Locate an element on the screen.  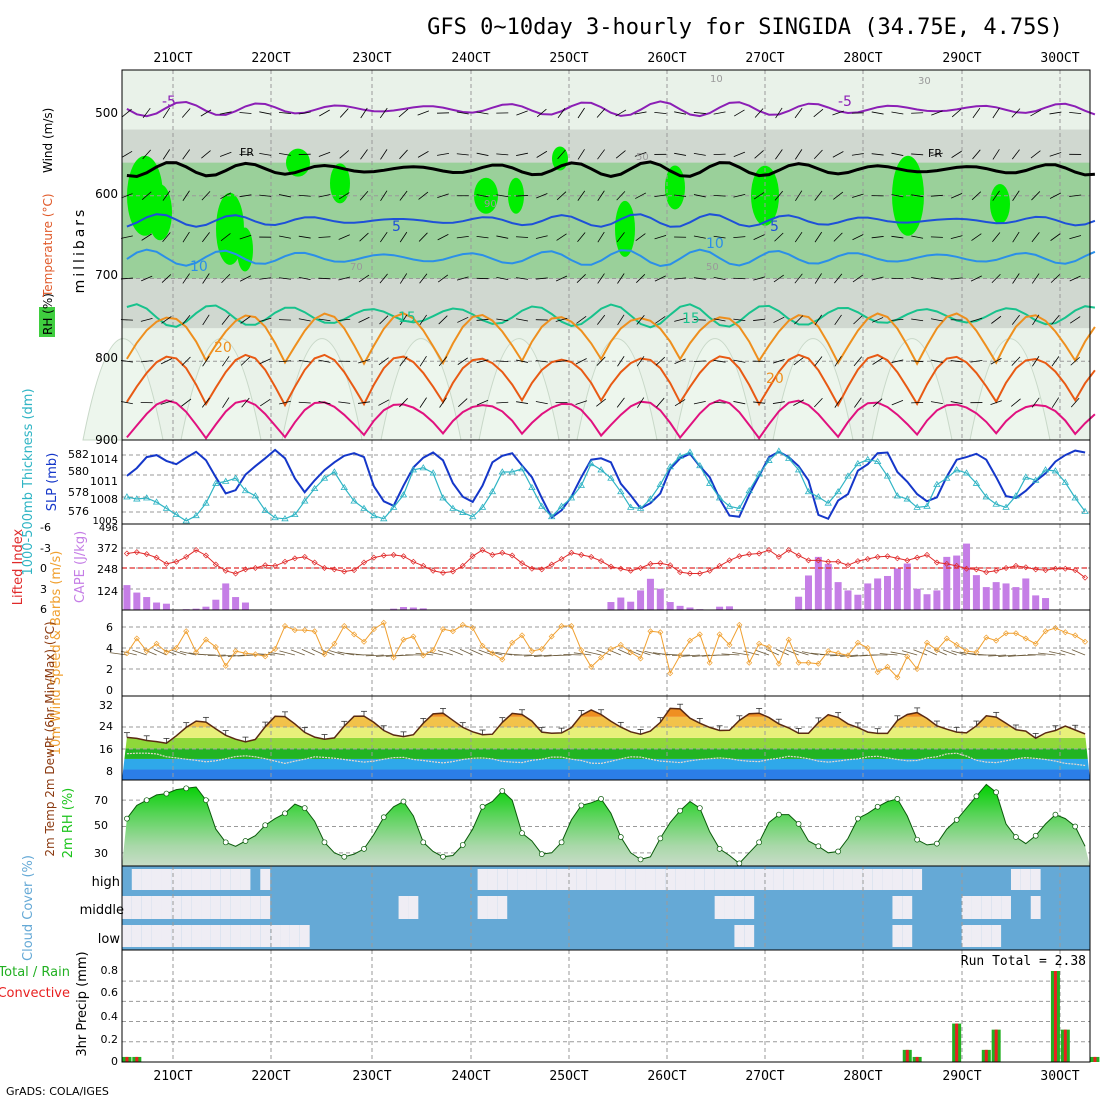
run-total: Run Total = 2.38 is located at coordinates (1023, 961).